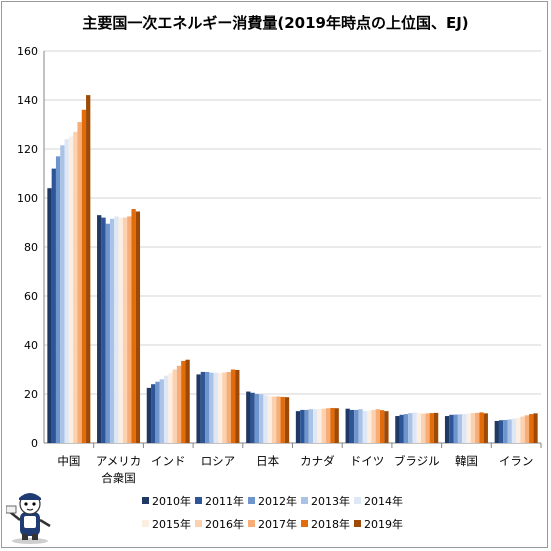 This screenshot has width=551, height=551. Describe the element at coordinates (466, 461) in the screenshot. I see `x-tick-label: 韓国` at that location.